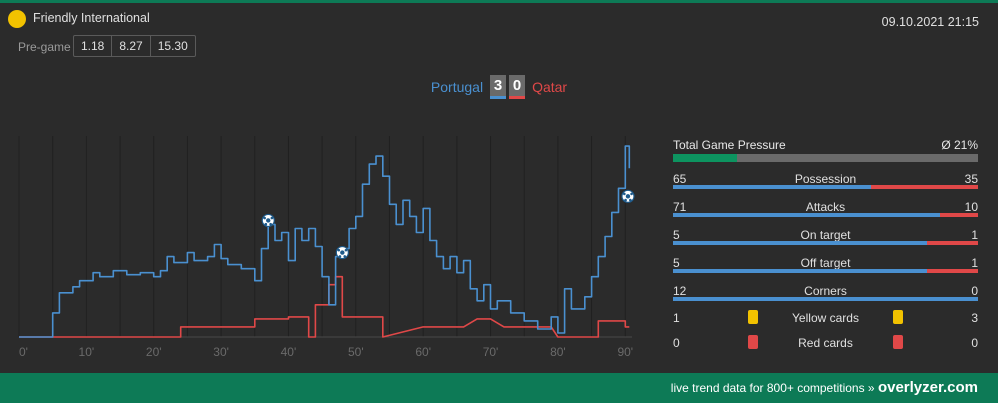 The height and width of the screenshot is (403, 998). I want to click on card-label: Red cards, so click(825, 343).